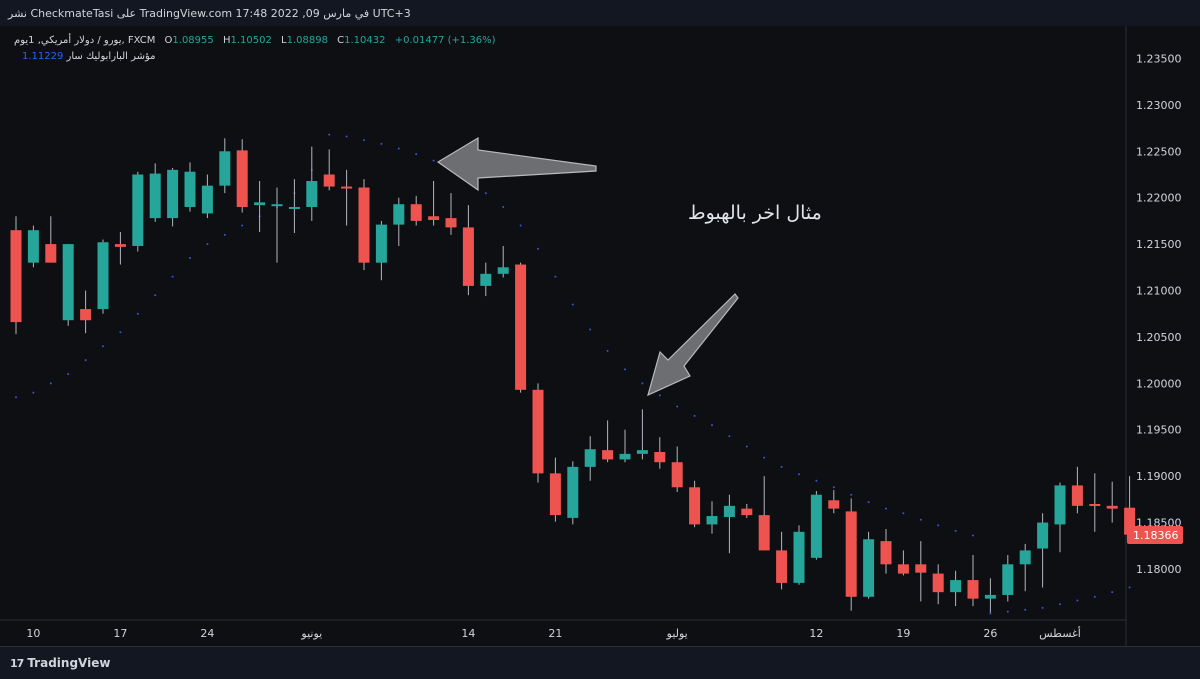  I want to click on brand-name: TradingView, so click(69, 663).